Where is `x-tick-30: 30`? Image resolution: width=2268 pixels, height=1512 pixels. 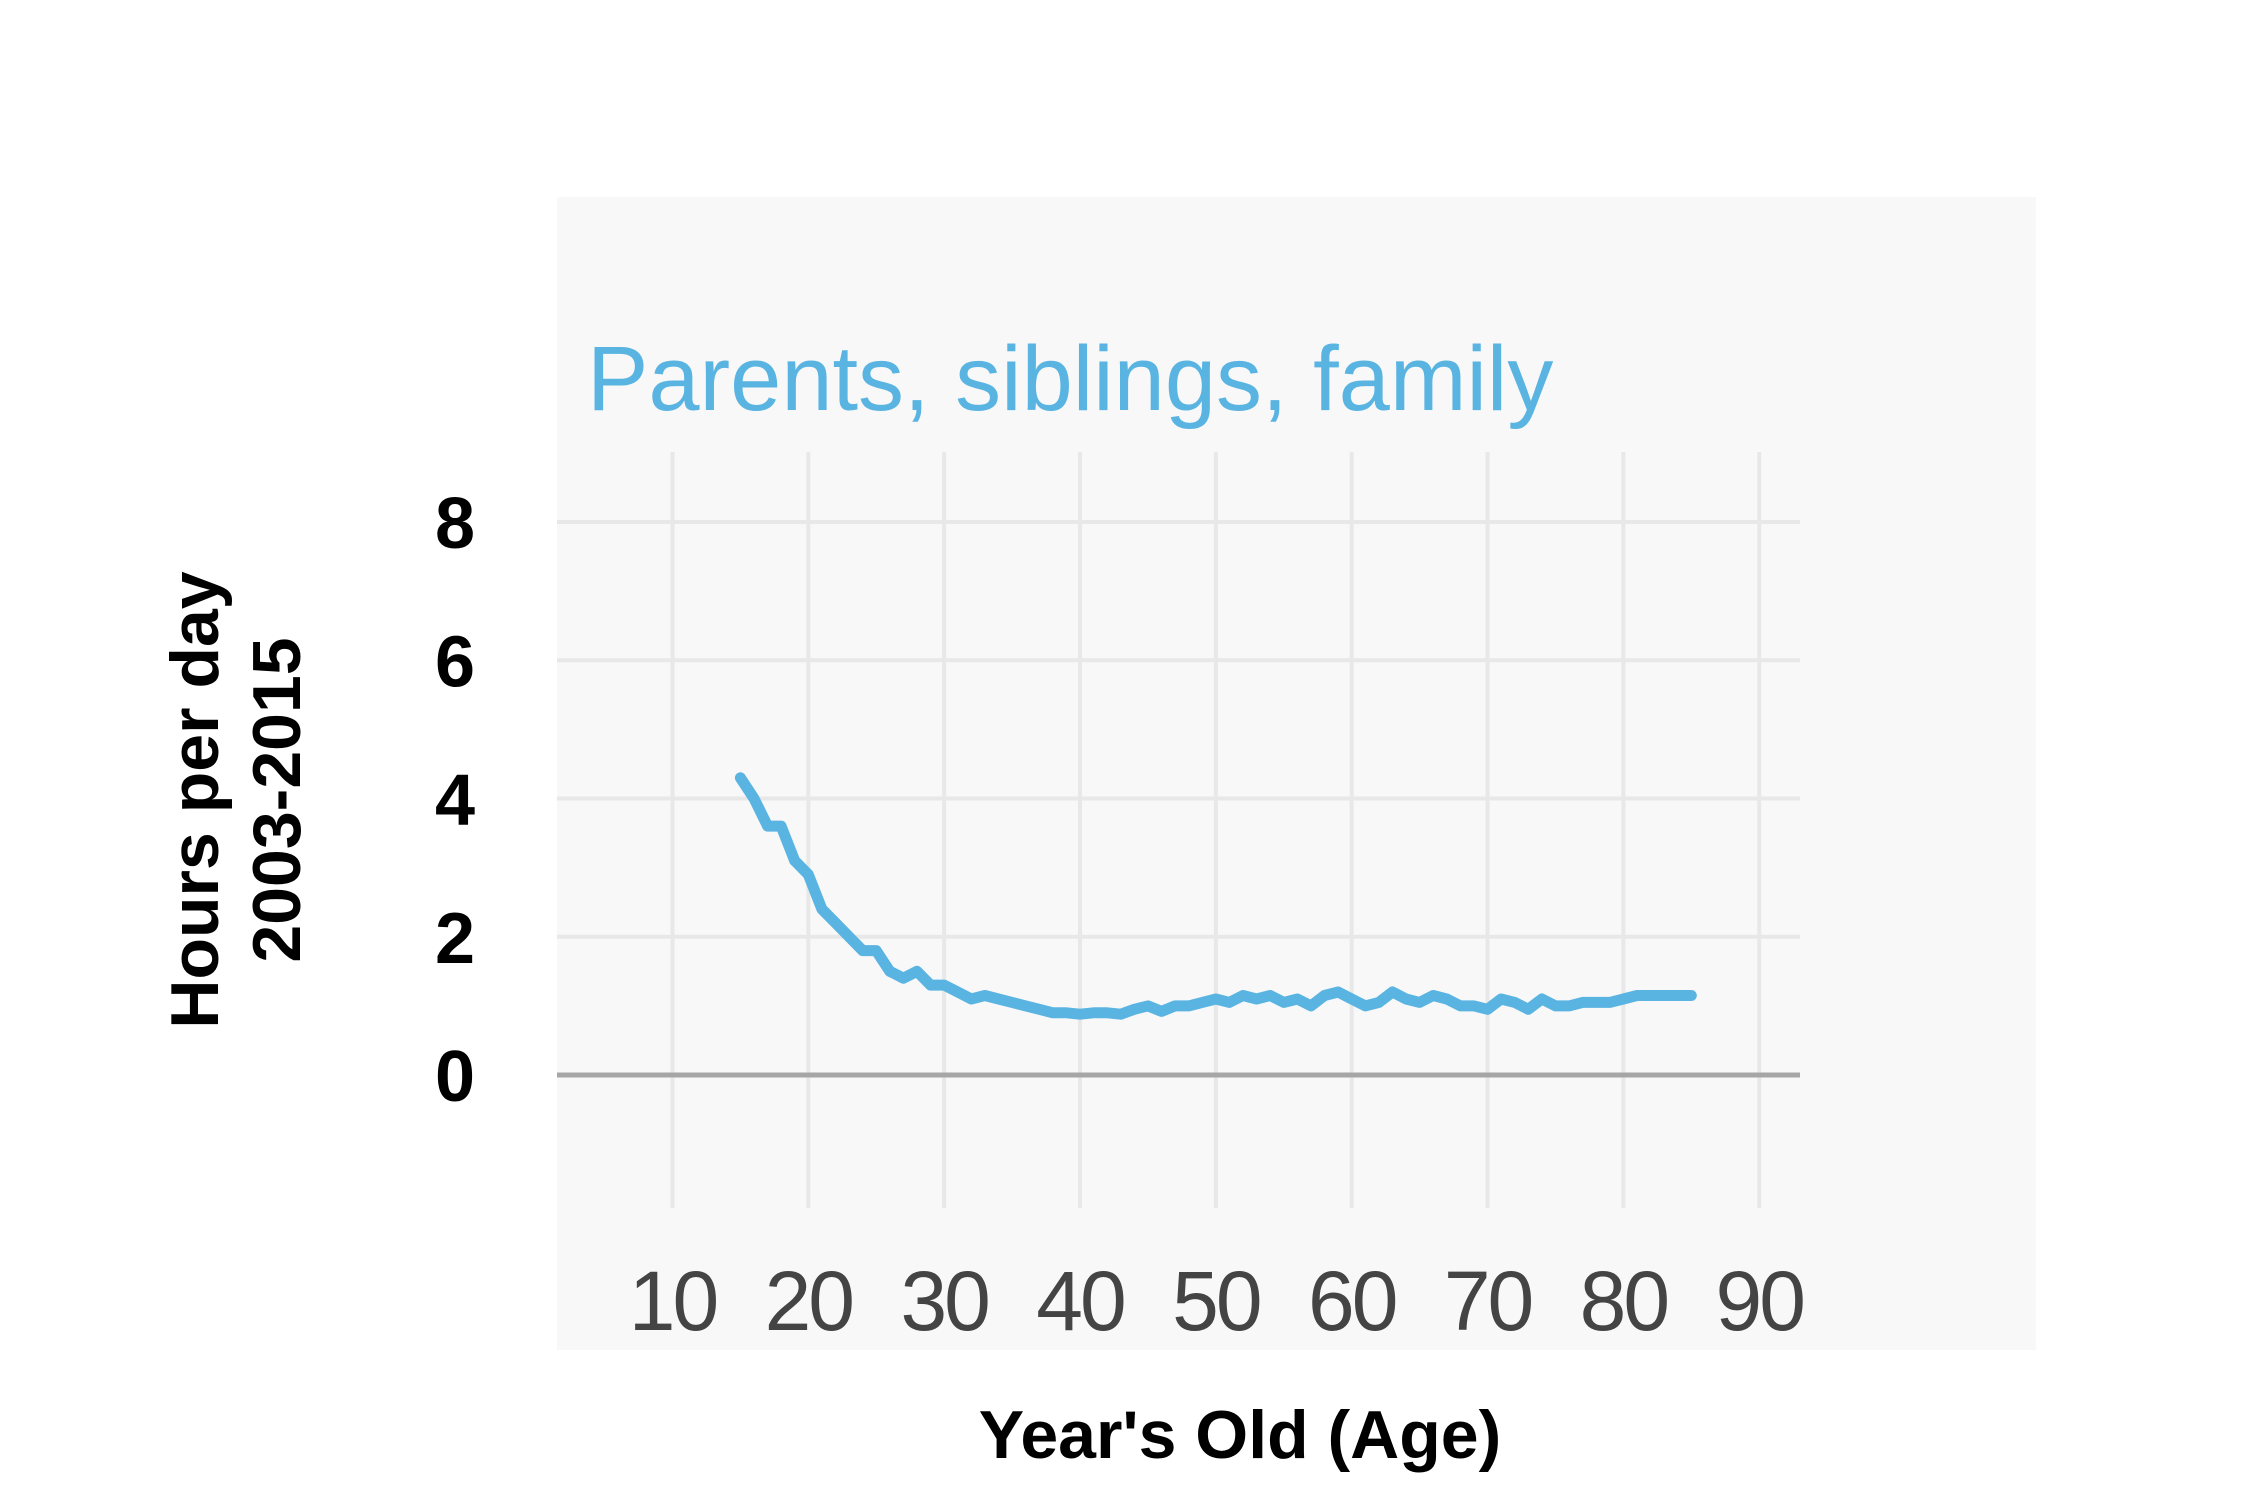 x-tick-30: 30 is located at coordinates (944, 1301).